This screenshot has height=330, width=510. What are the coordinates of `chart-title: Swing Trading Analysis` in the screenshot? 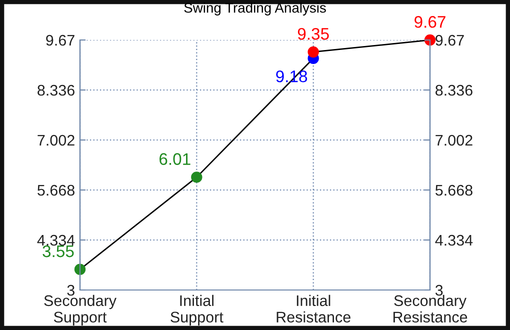 It's located at (255, 9).